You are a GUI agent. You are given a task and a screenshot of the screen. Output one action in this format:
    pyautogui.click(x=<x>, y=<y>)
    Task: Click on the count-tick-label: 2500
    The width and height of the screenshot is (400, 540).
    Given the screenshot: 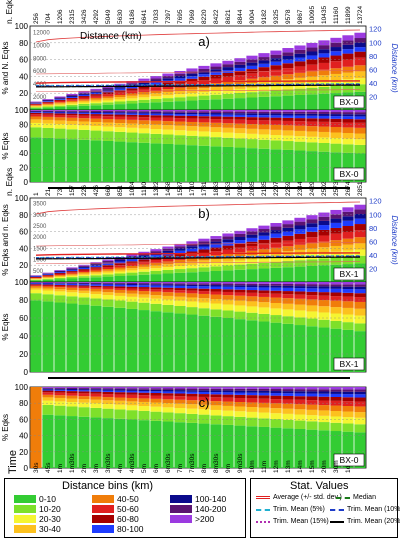 What is the action you would take?
    pyautogui.click(x=40, y=227)
    